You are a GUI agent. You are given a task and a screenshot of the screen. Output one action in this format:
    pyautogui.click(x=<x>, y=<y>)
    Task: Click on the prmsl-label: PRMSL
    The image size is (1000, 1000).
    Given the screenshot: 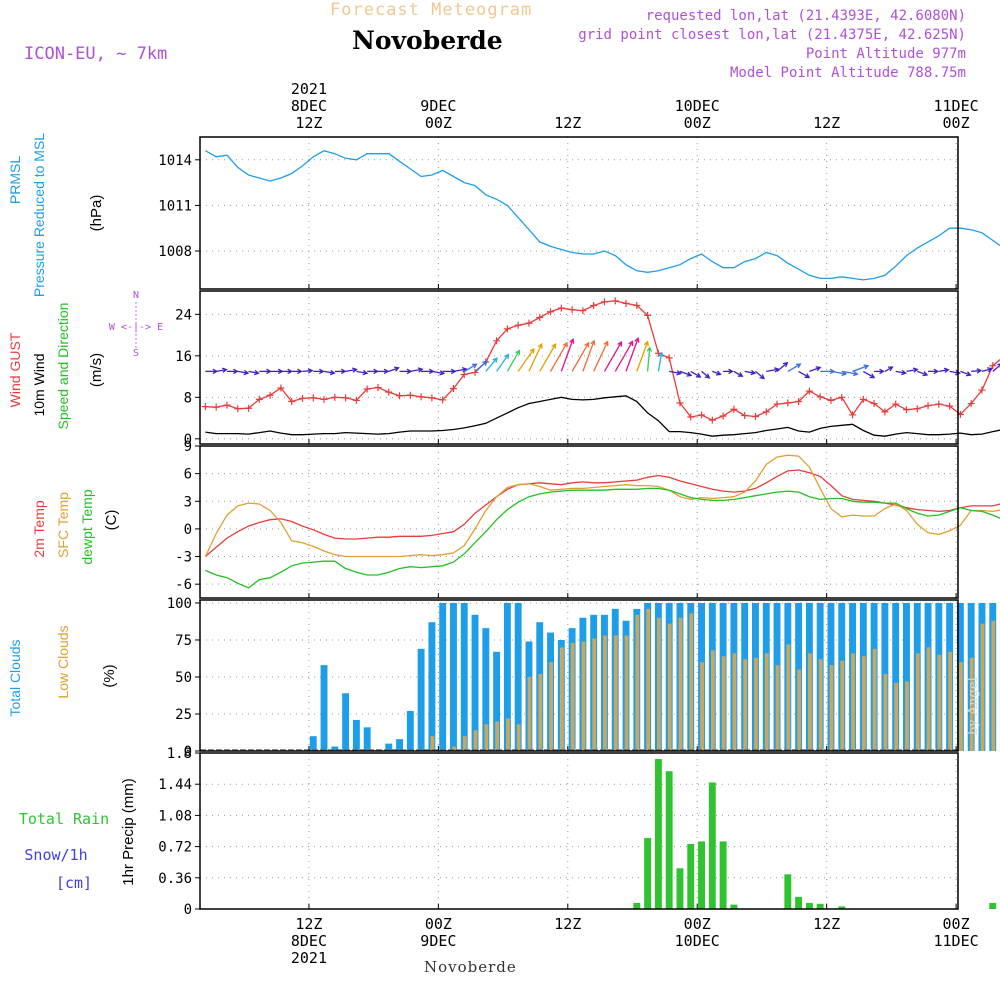 What is the action you would take?
    pyautogui.click(x=15, y=180)
    